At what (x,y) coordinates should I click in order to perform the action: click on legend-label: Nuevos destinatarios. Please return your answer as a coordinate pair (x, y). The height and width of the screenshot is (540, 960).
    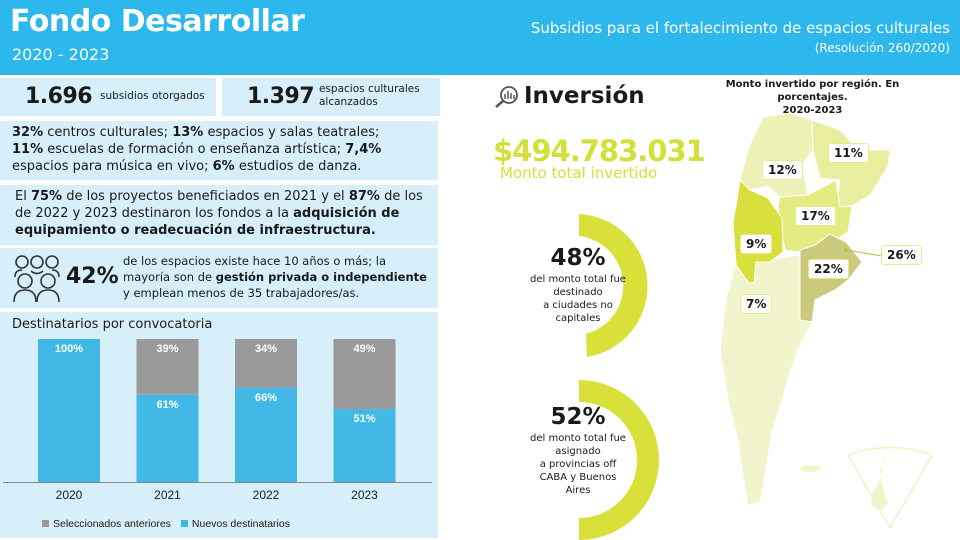
    Looking at the image, I should click on (240, 524).